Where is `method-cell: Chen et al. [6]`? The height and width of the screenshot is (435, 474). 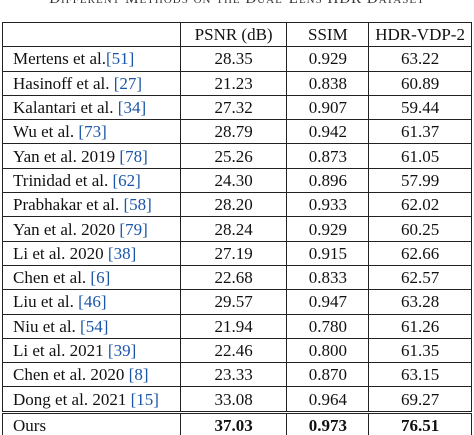
method-cell: Chen et al. [6] is located at coordinates (91, 277).